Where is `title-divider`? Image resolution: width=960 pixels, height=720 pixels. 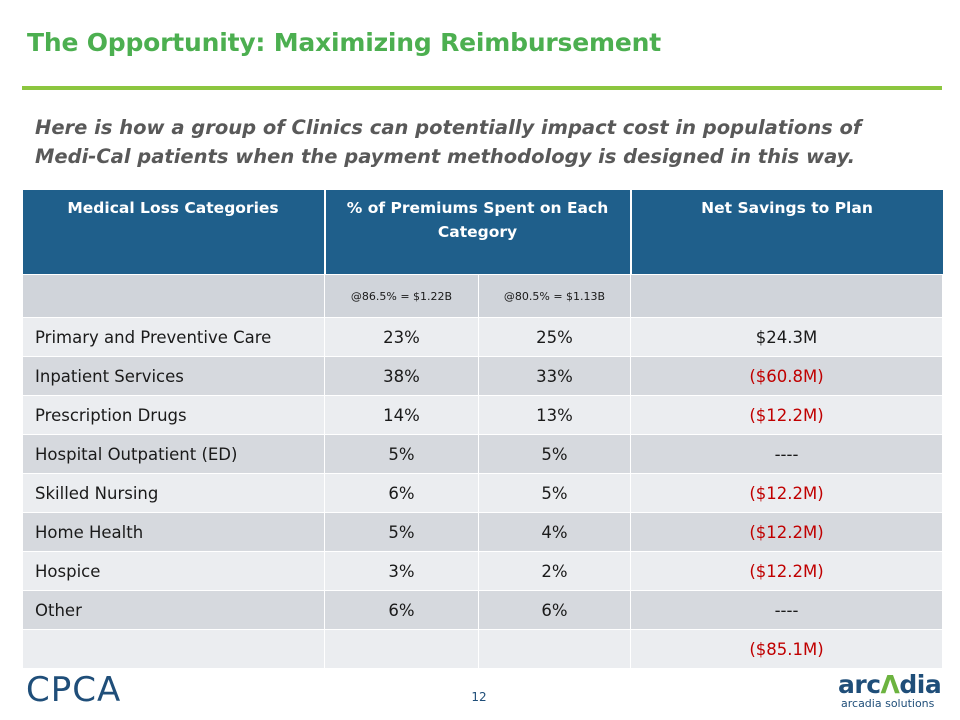
title-divider is located at coordinates (482, 88).